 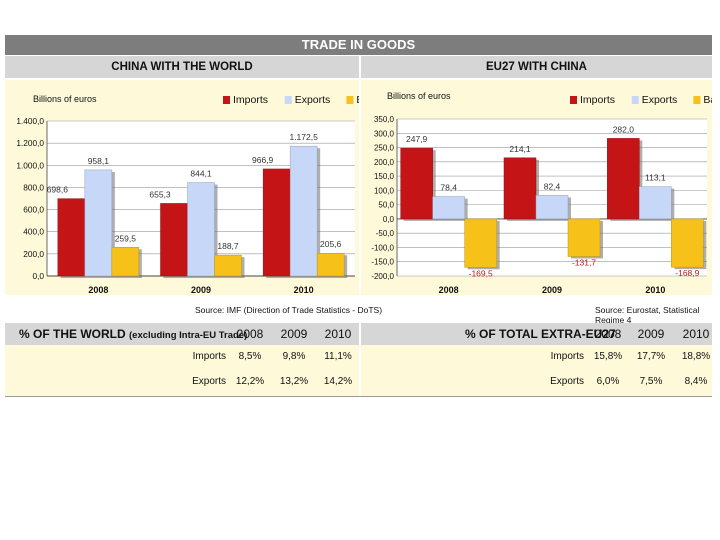 I want to click on table-cell: 15,8%, so click(x=608, y=356).